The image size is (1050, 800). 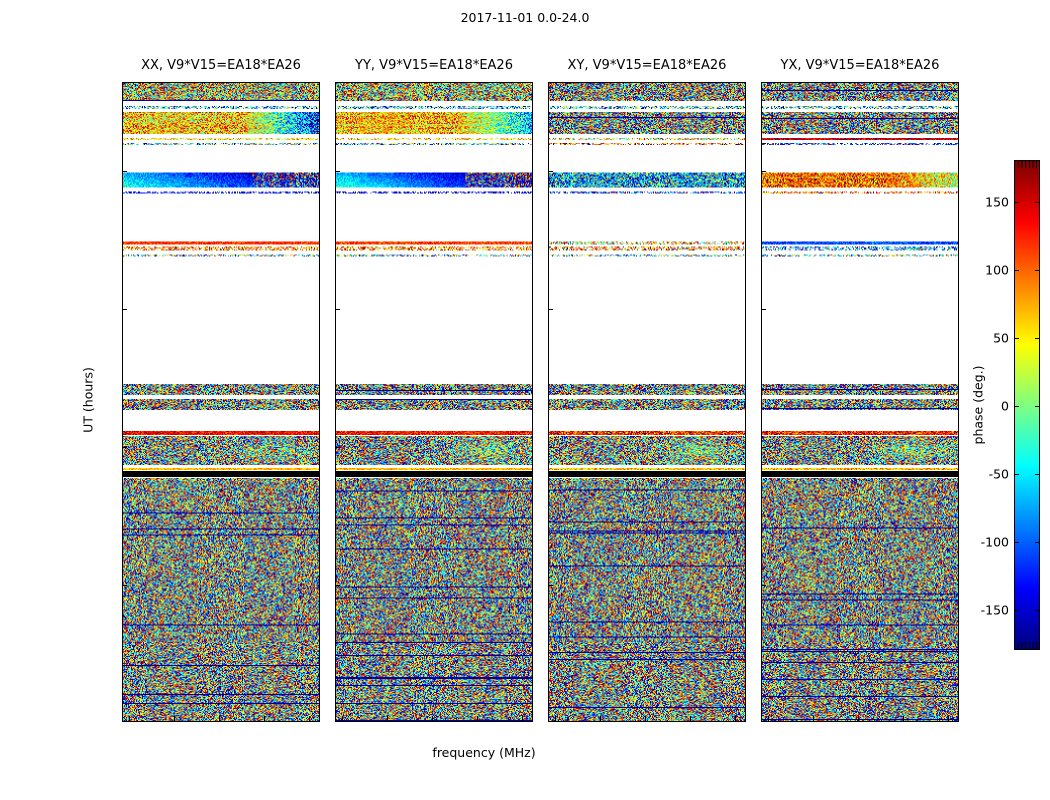 What do you see at coordinates (998, 474) in the screenshot?
I see `colorbar-tick-label: -50` at bounding box center [998, 474].